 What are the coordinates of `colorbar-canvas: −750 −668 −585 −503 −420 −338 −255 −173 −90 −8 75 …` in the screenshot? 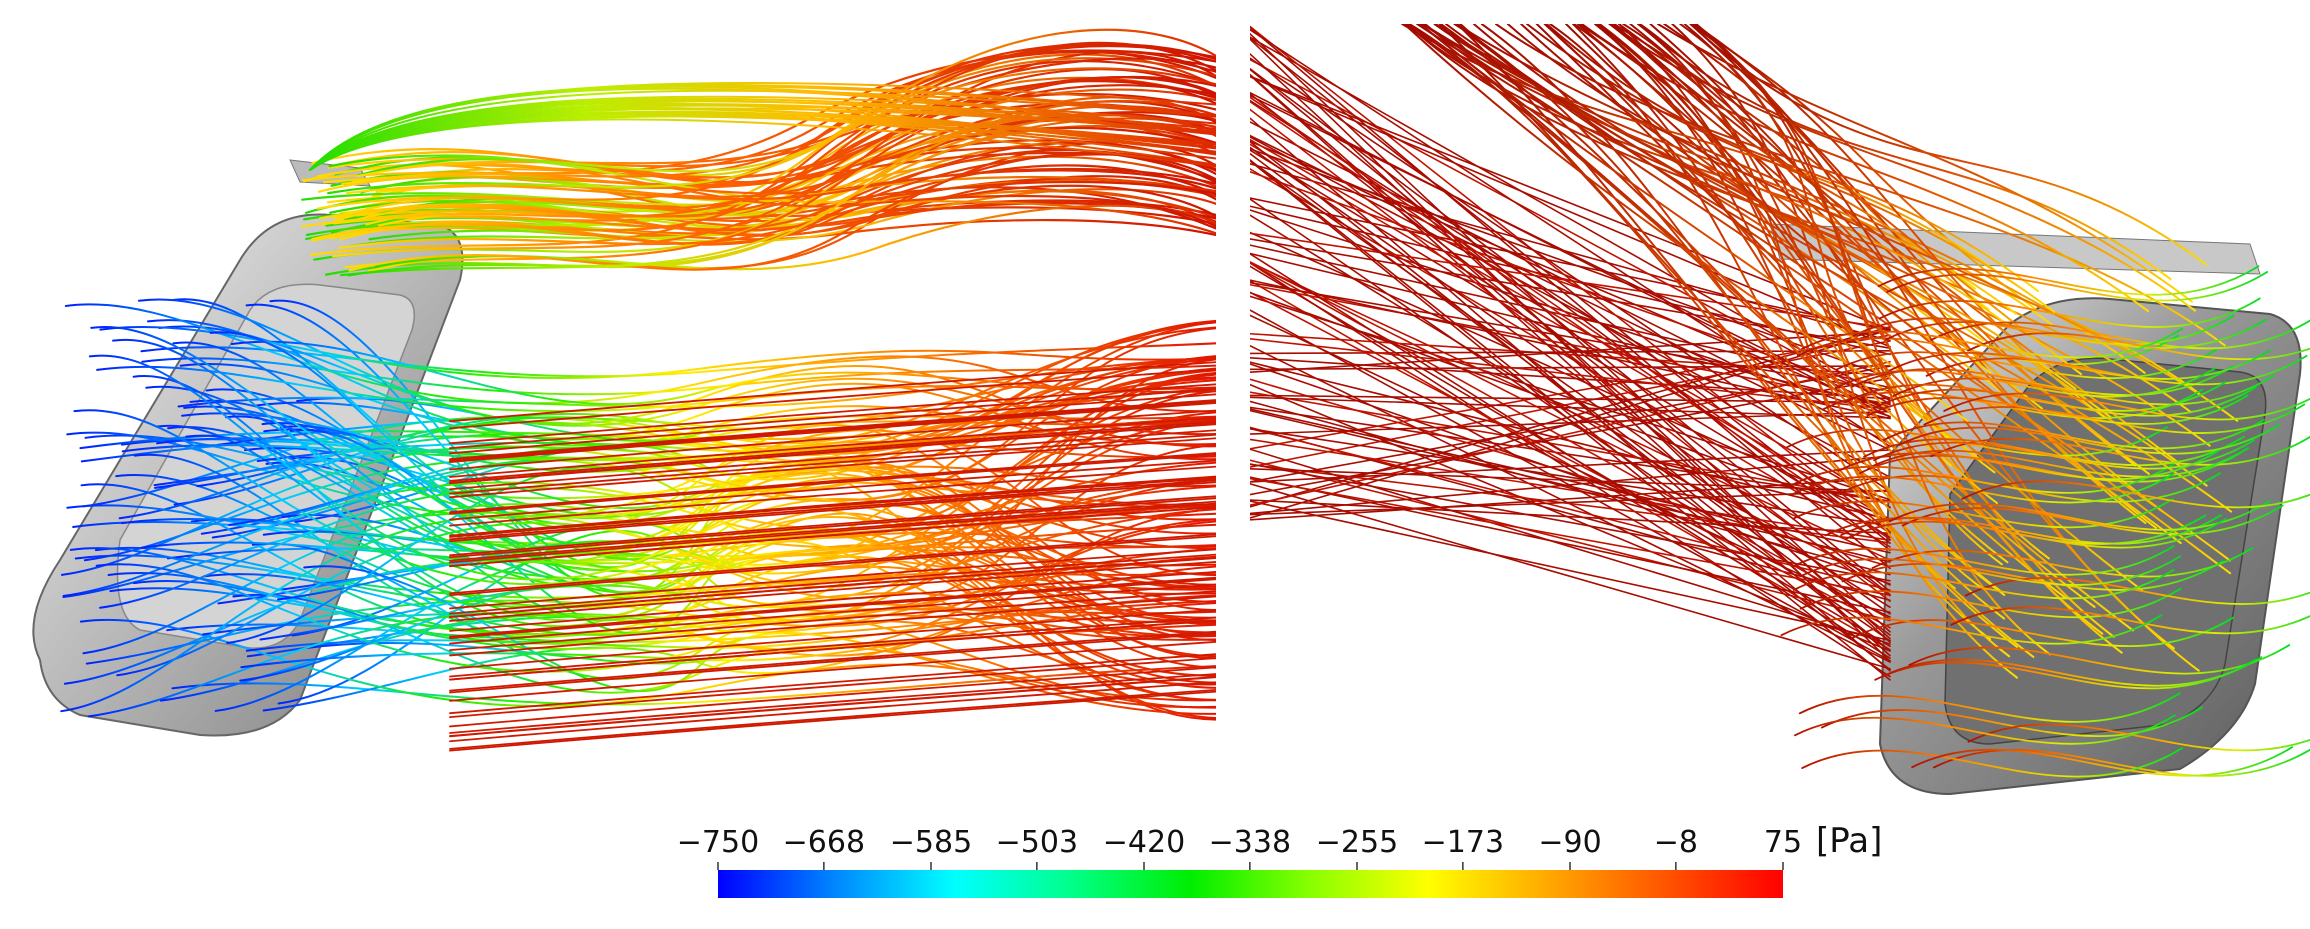 It's located at (1279, 859).